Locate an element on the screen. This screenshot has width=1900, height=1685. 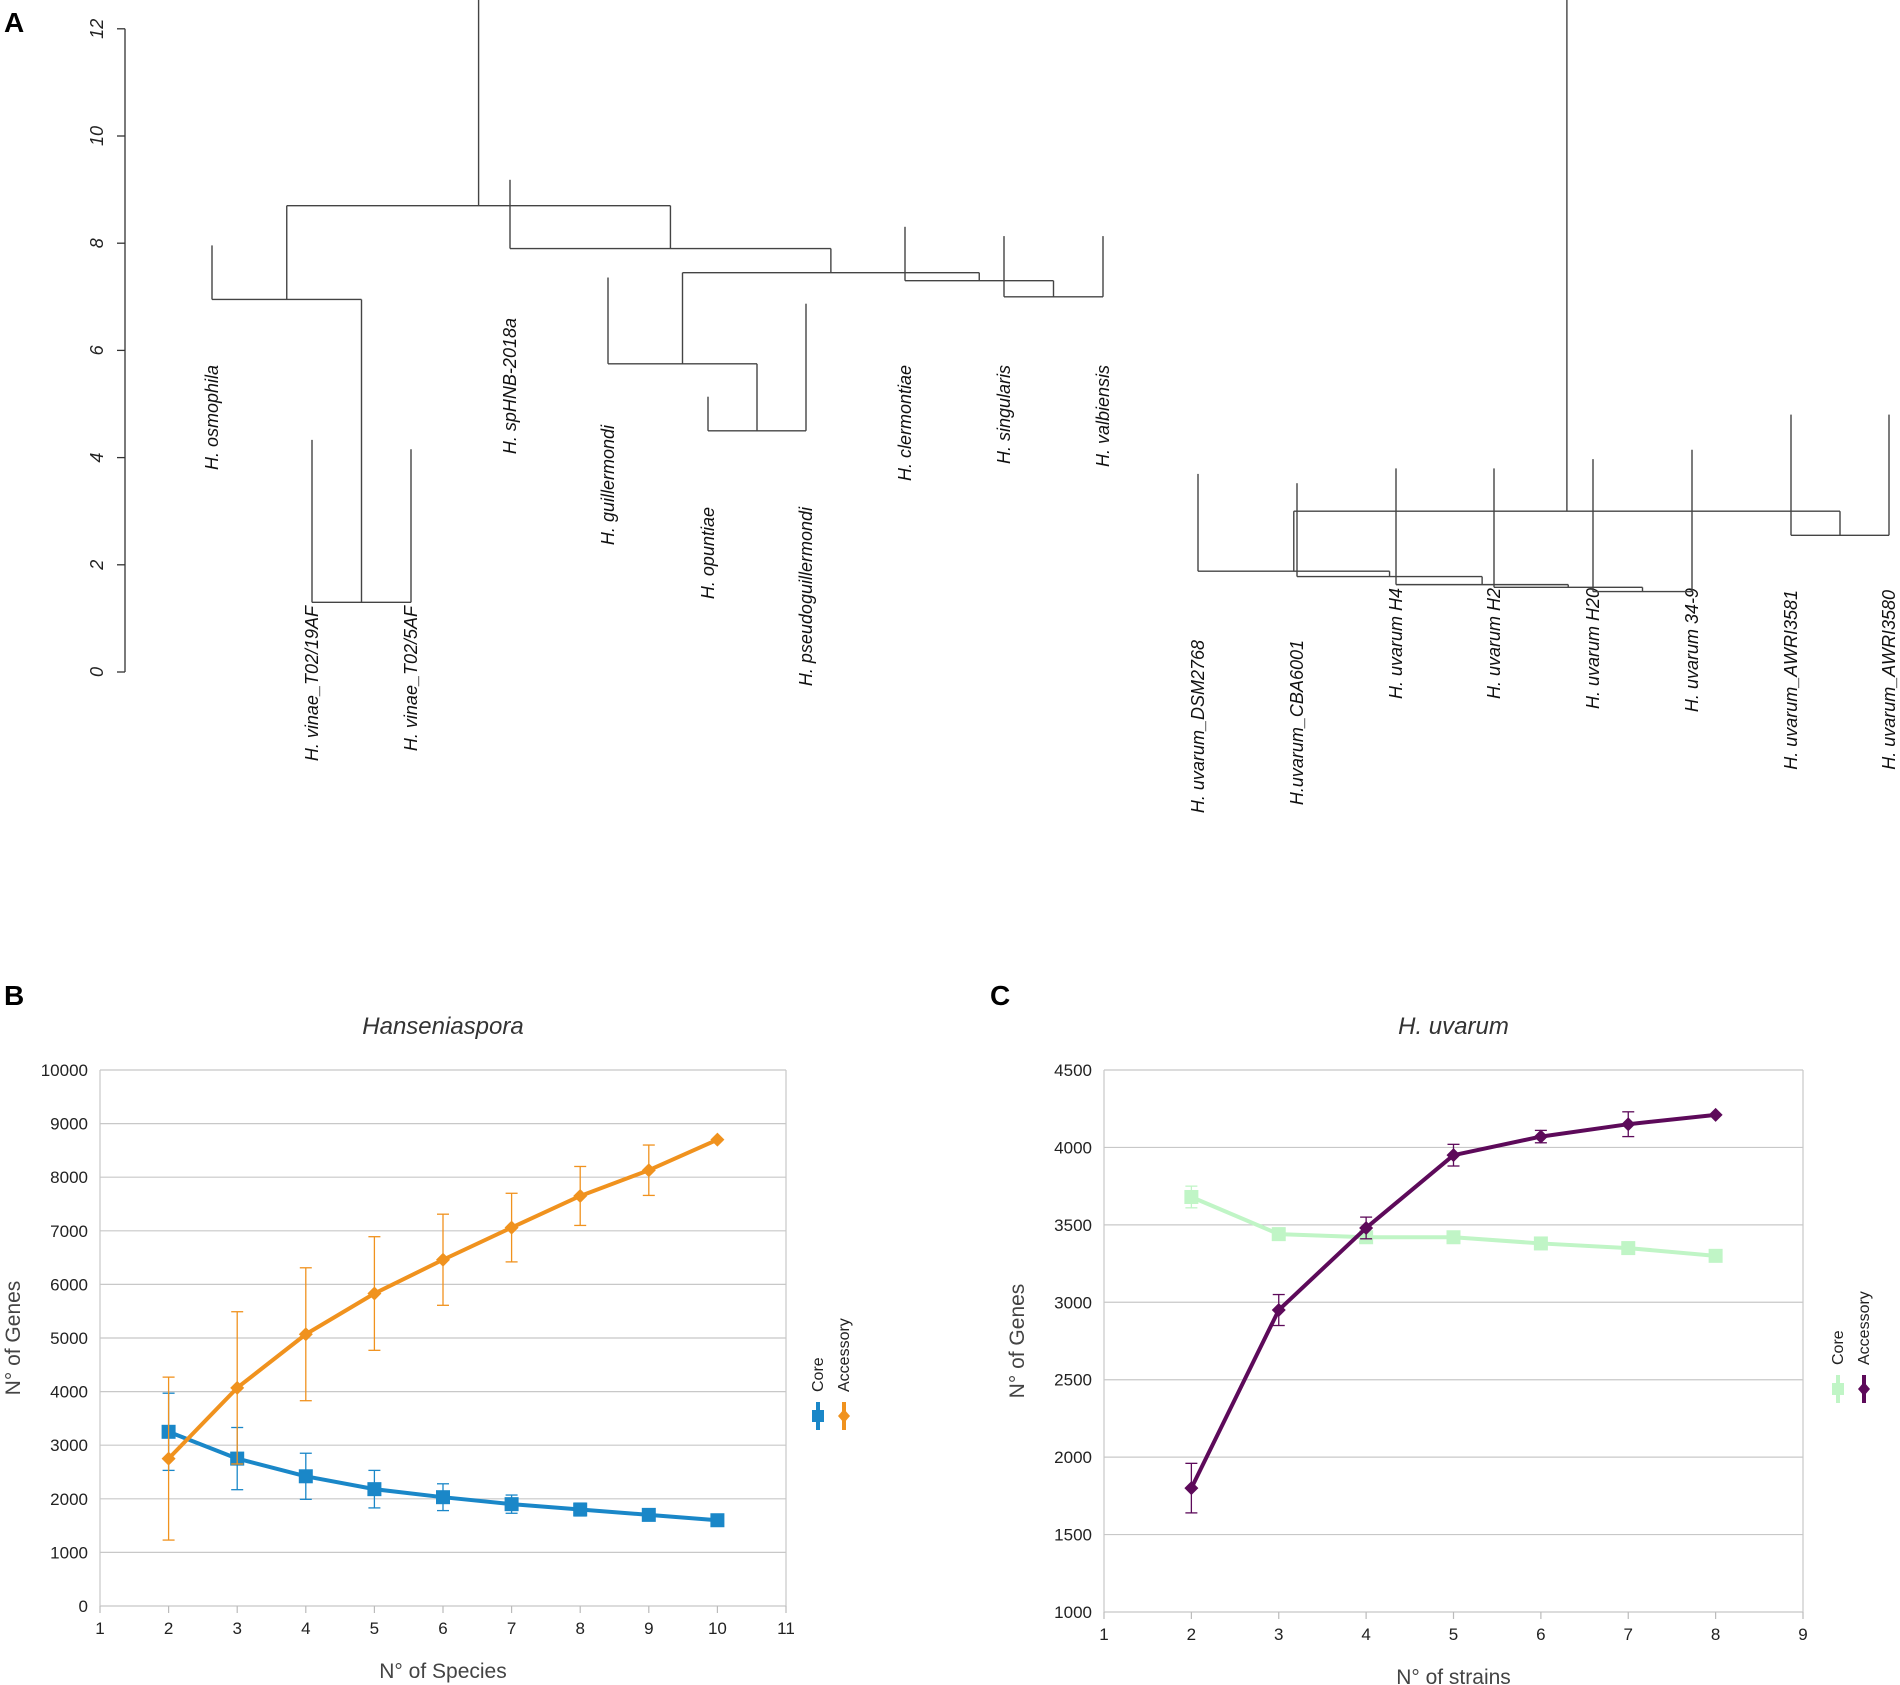
y-tick-label: 1500 is located at coordinates (1073, 1535).